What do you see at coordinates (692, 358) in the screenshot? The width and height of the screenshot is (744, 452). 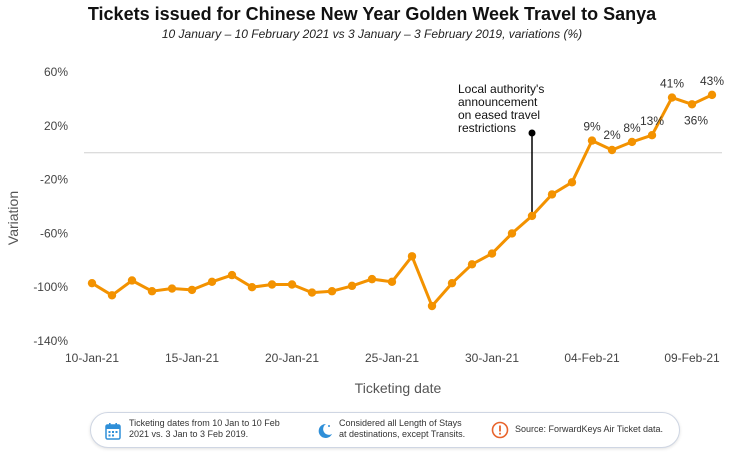 I see `x-tick-label: 09-Feb-21` at bounding box center [692, 358].